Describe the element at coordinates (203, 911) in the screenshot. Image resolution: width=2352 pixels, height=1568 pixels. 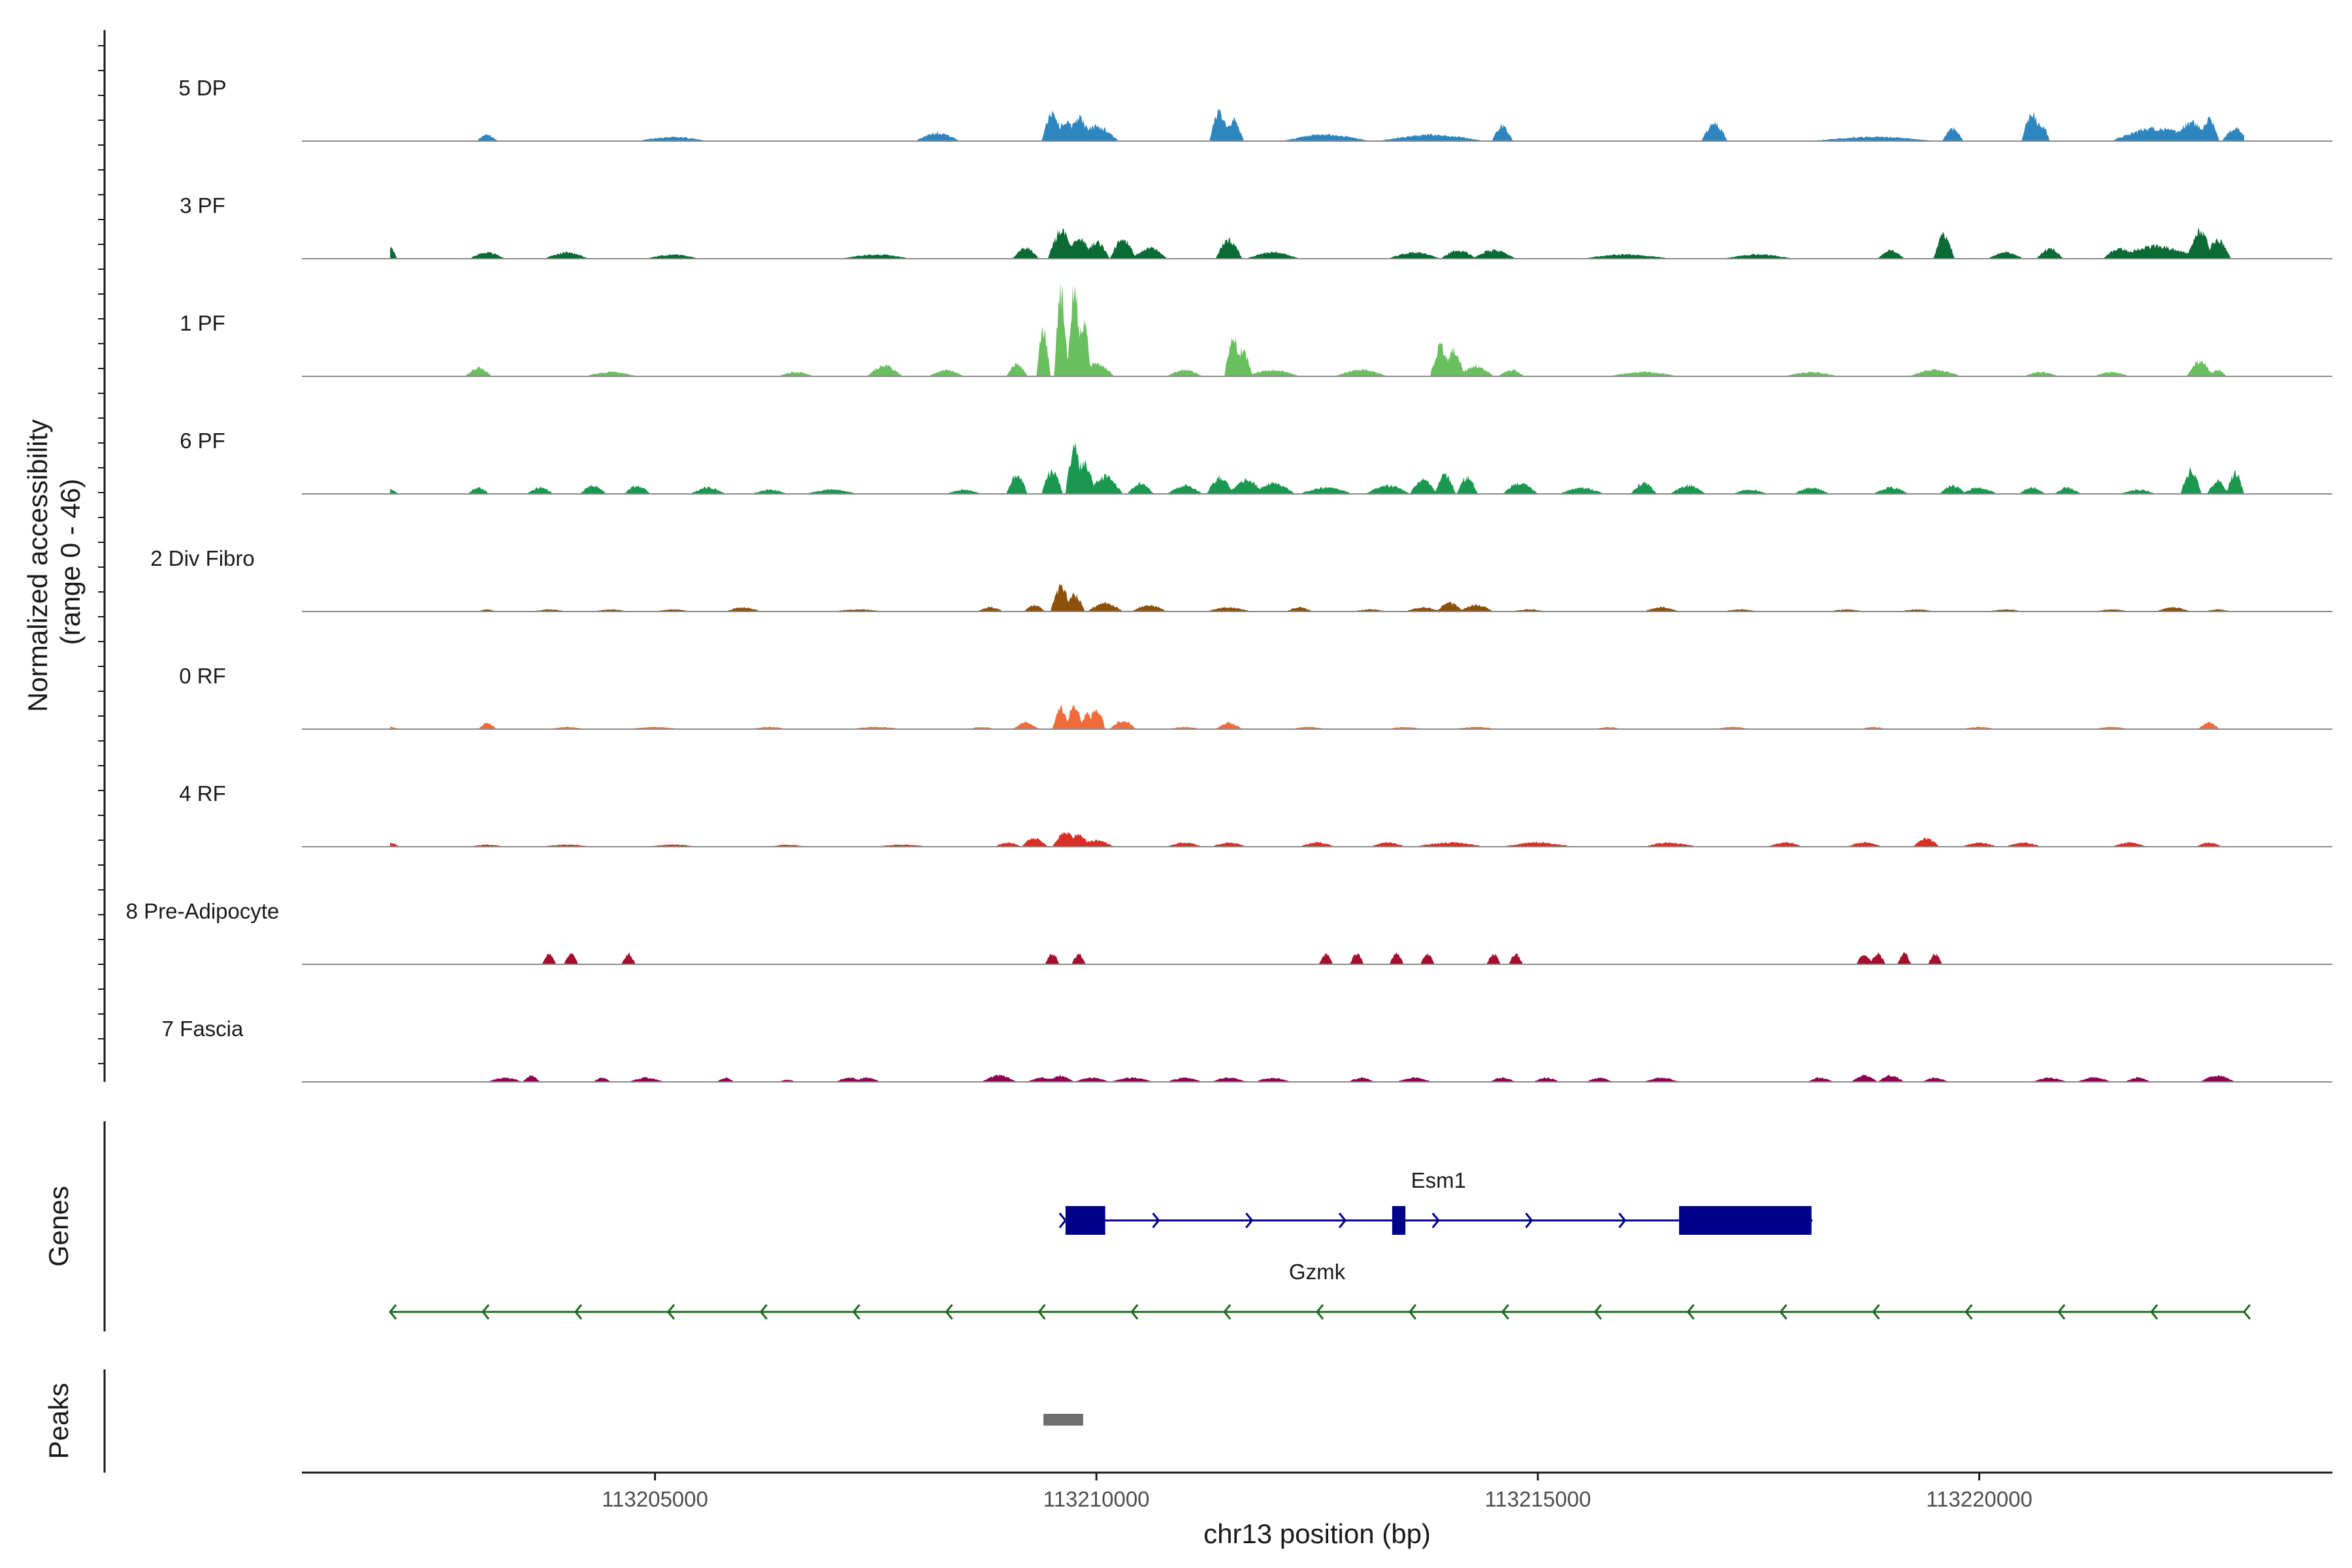
I see `track-label: 8 Pre-Adipocyte` at that location.